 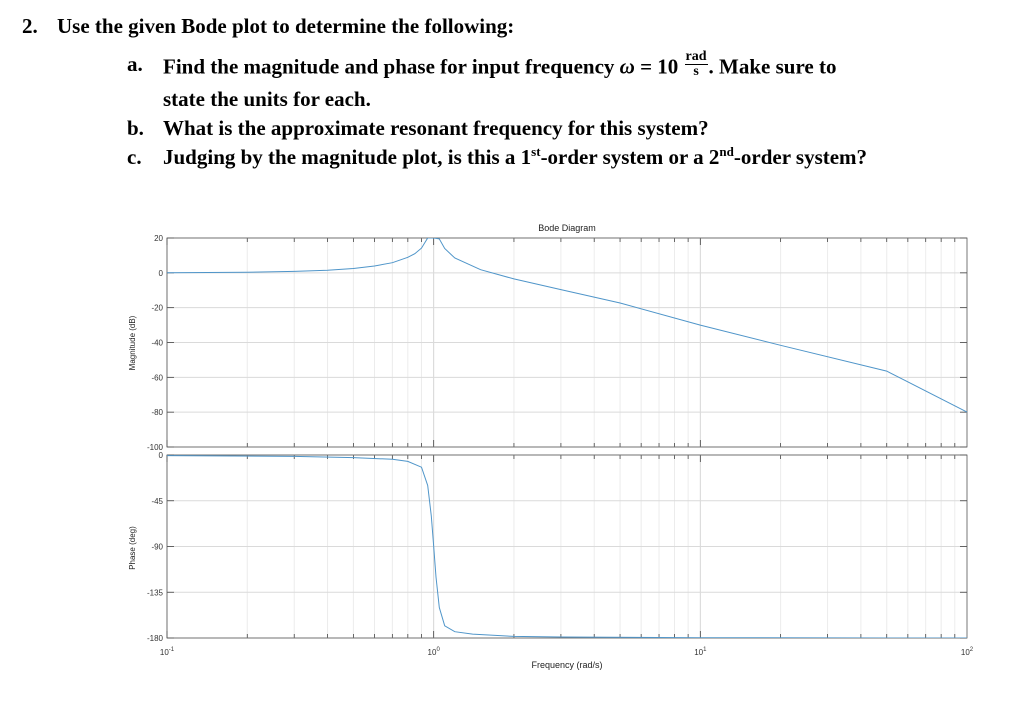 I want to click on x-tick-label: 10⁰, so click(x=434, y=652).